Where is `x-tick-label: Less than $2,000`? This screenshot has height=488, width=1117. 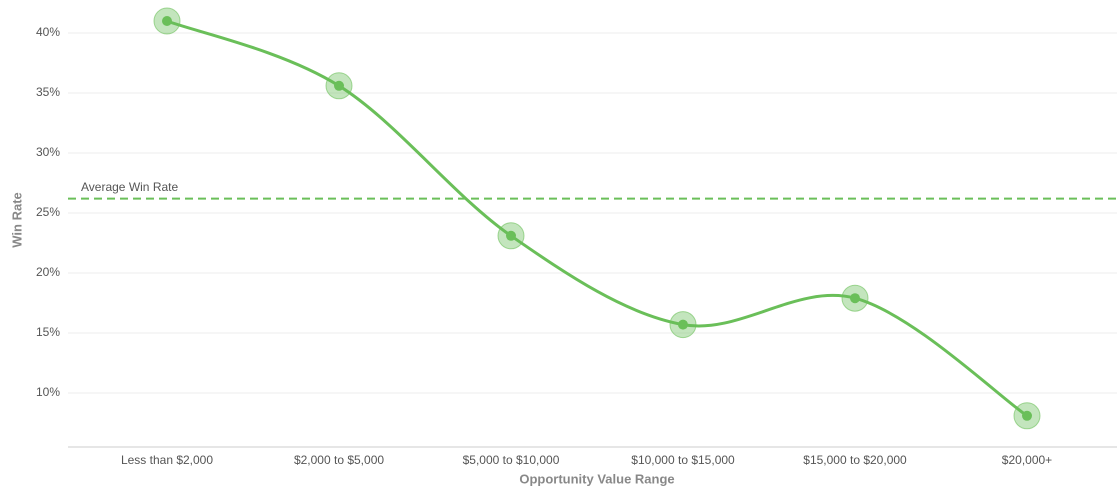 x-tick-label: Less than $2,000 is located at coordinates (167, 460).